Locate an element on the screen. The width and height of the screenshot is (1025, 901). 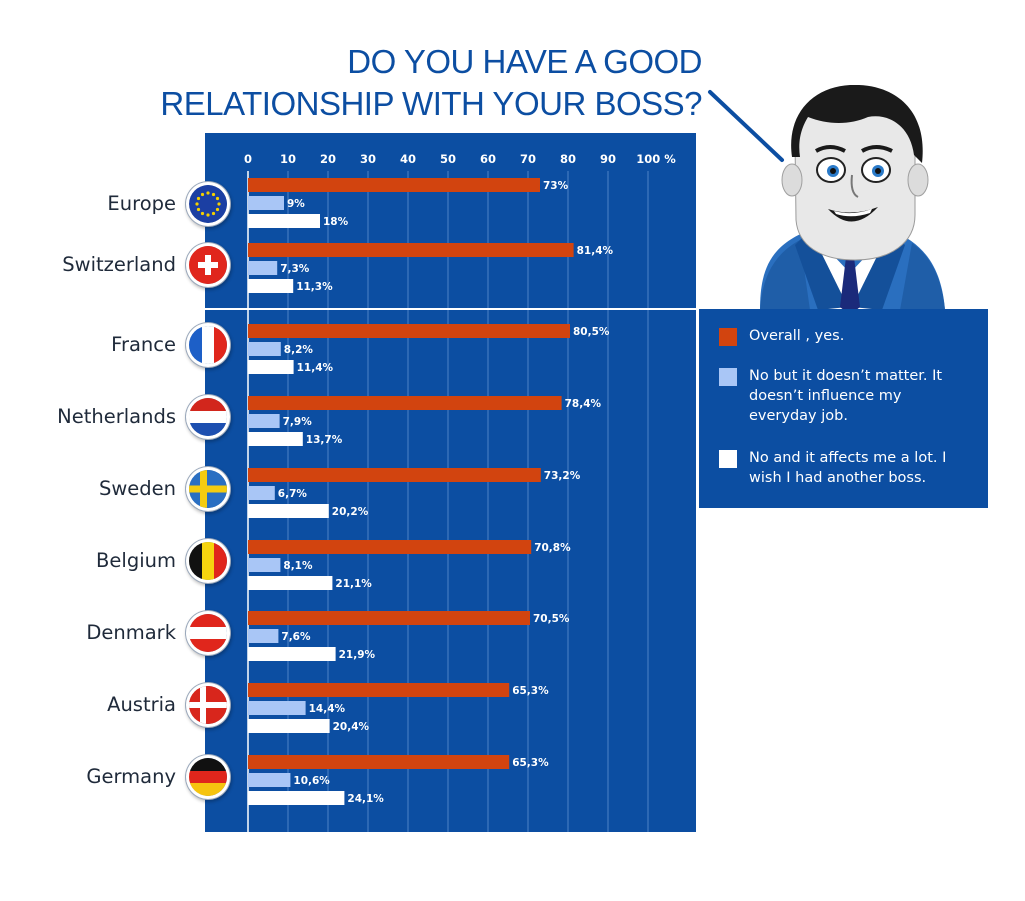
x-tick-label: 50 is located at coordinates (448, 159).